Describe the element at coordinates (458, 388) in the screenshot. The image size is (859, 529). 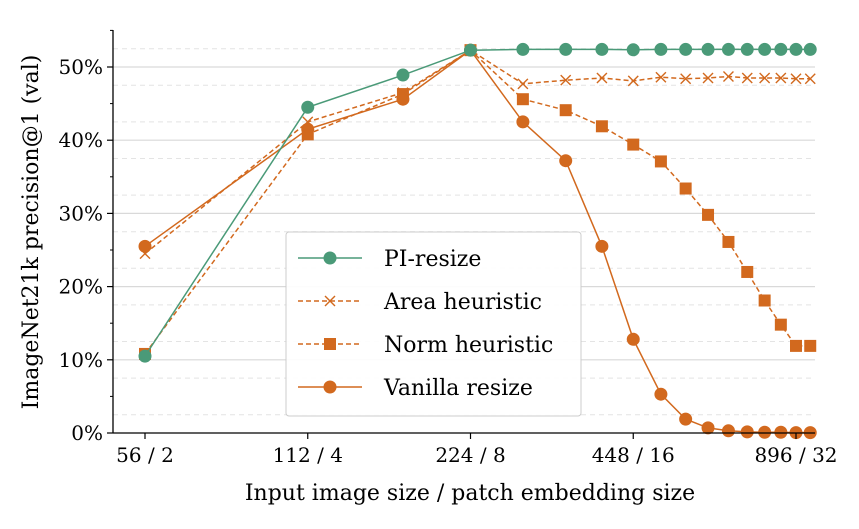
I see `legend-label-vanilla-resize: Vanilla resize` at that location.